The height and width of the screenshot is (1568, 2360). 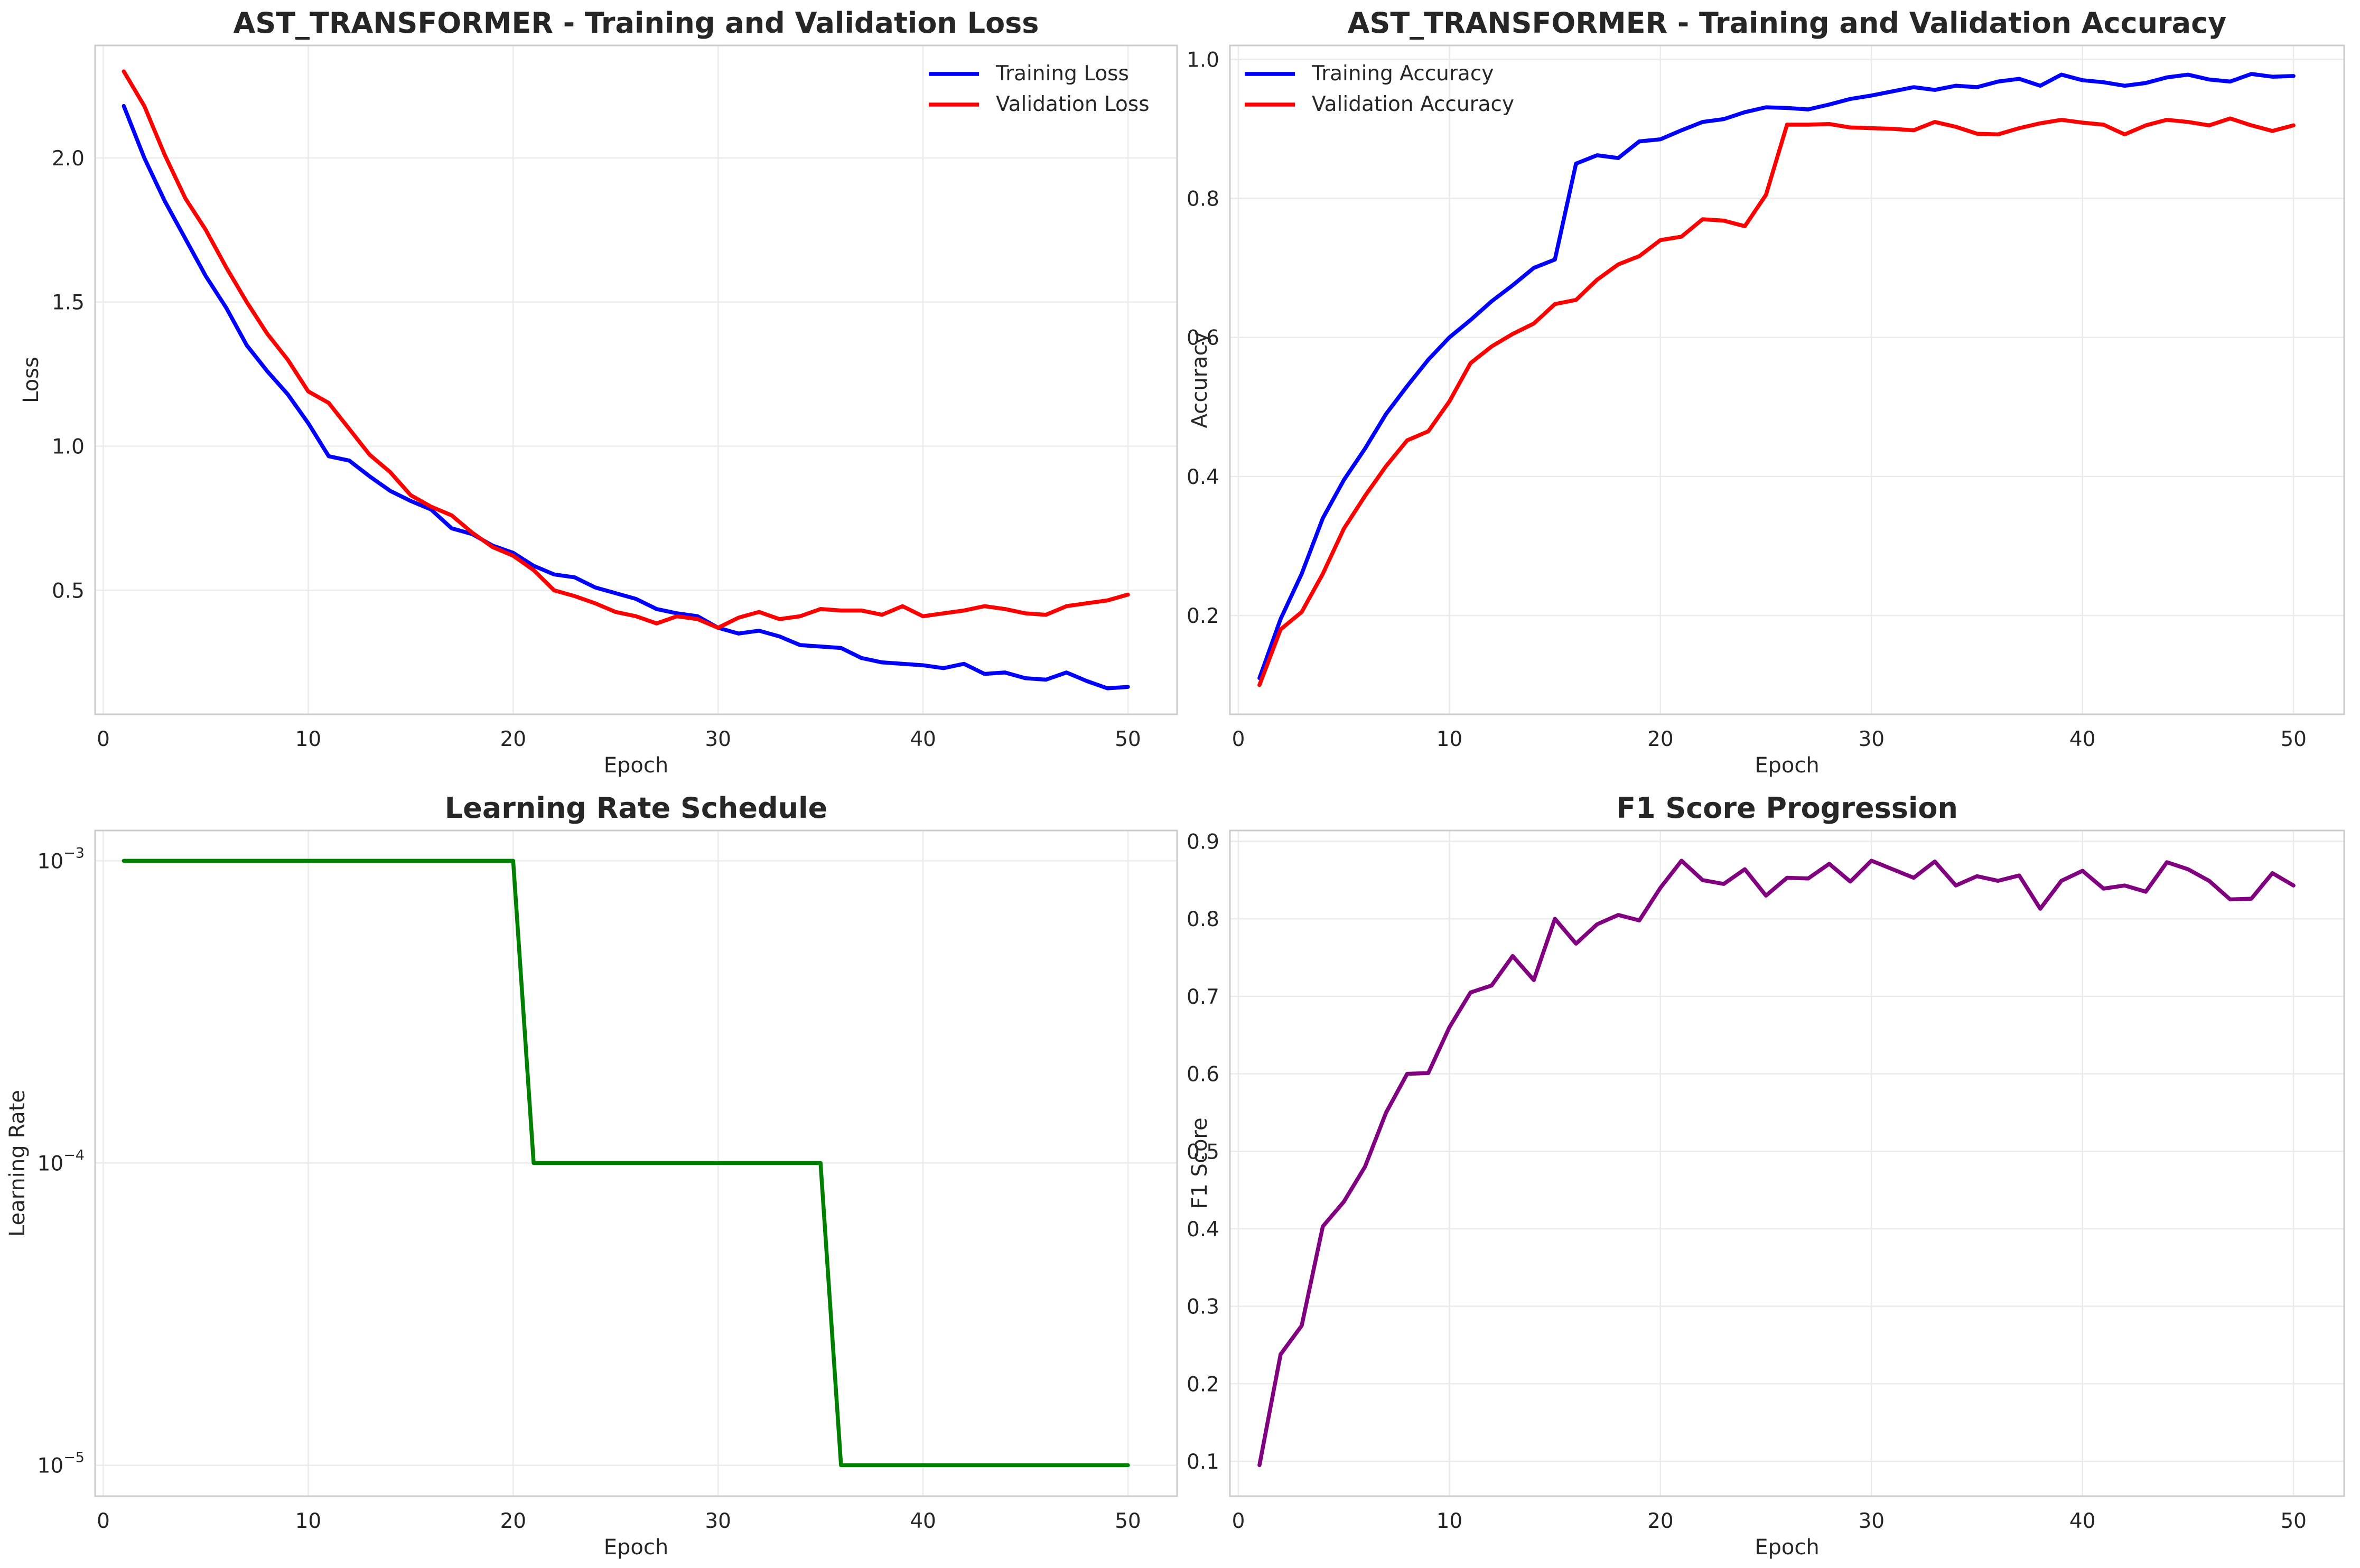 I want to click on y-tick-label: 2.0, so click(x=68, y=159).